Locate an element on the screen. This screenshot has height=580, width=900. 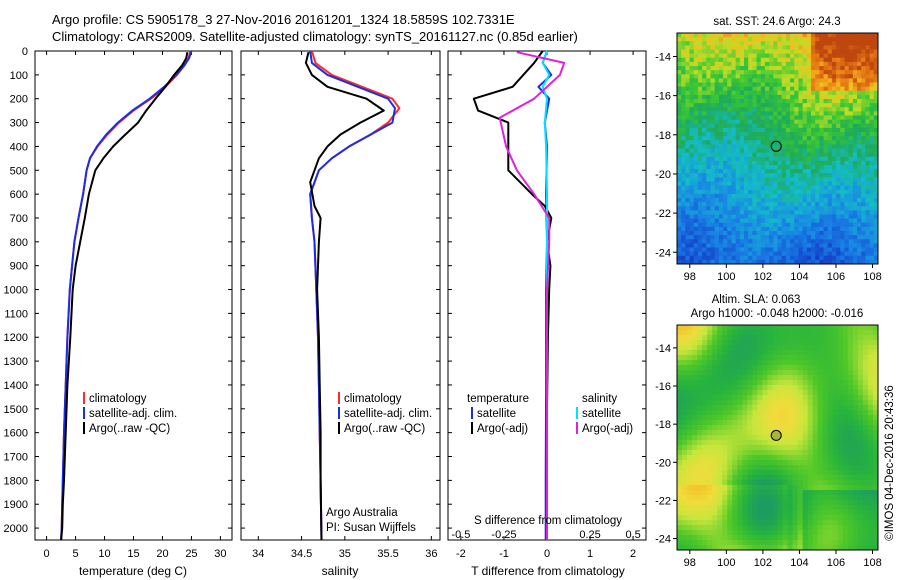
map-y-tick-label: -22 is located at coordinates (663, 501).